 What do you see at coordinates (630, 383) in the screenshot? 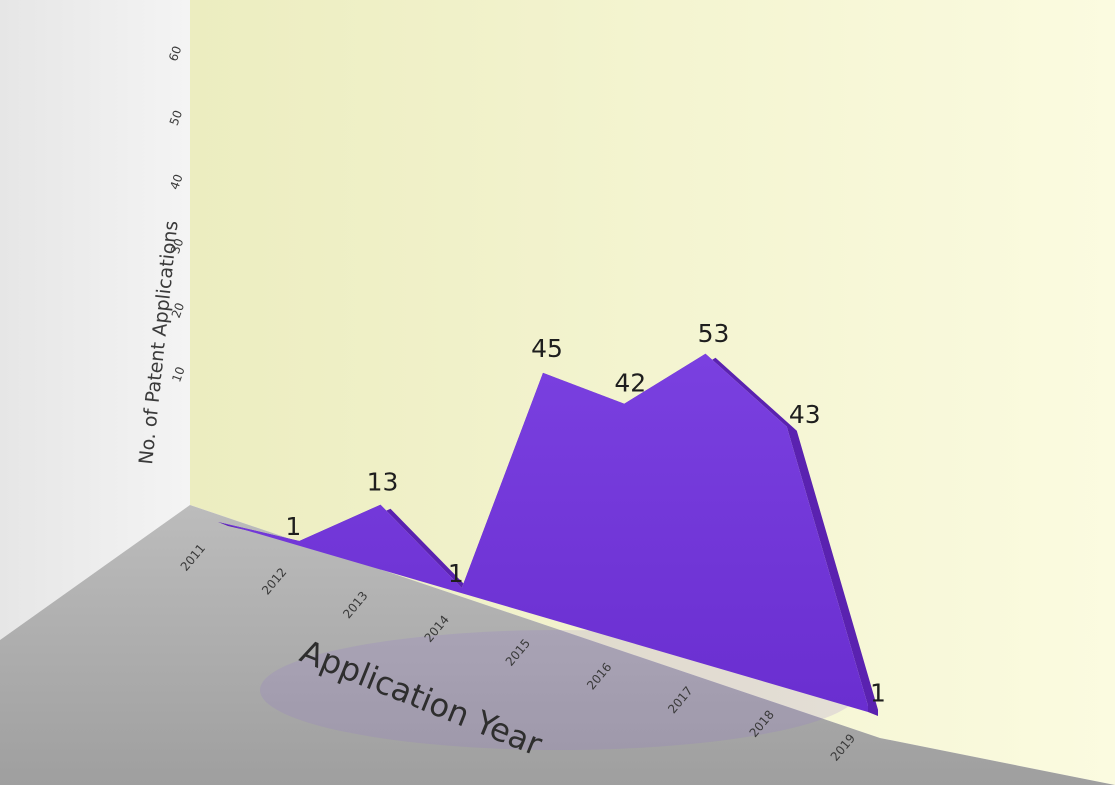
I see `data-label-2016: 42` at bounding box center [630, 383].